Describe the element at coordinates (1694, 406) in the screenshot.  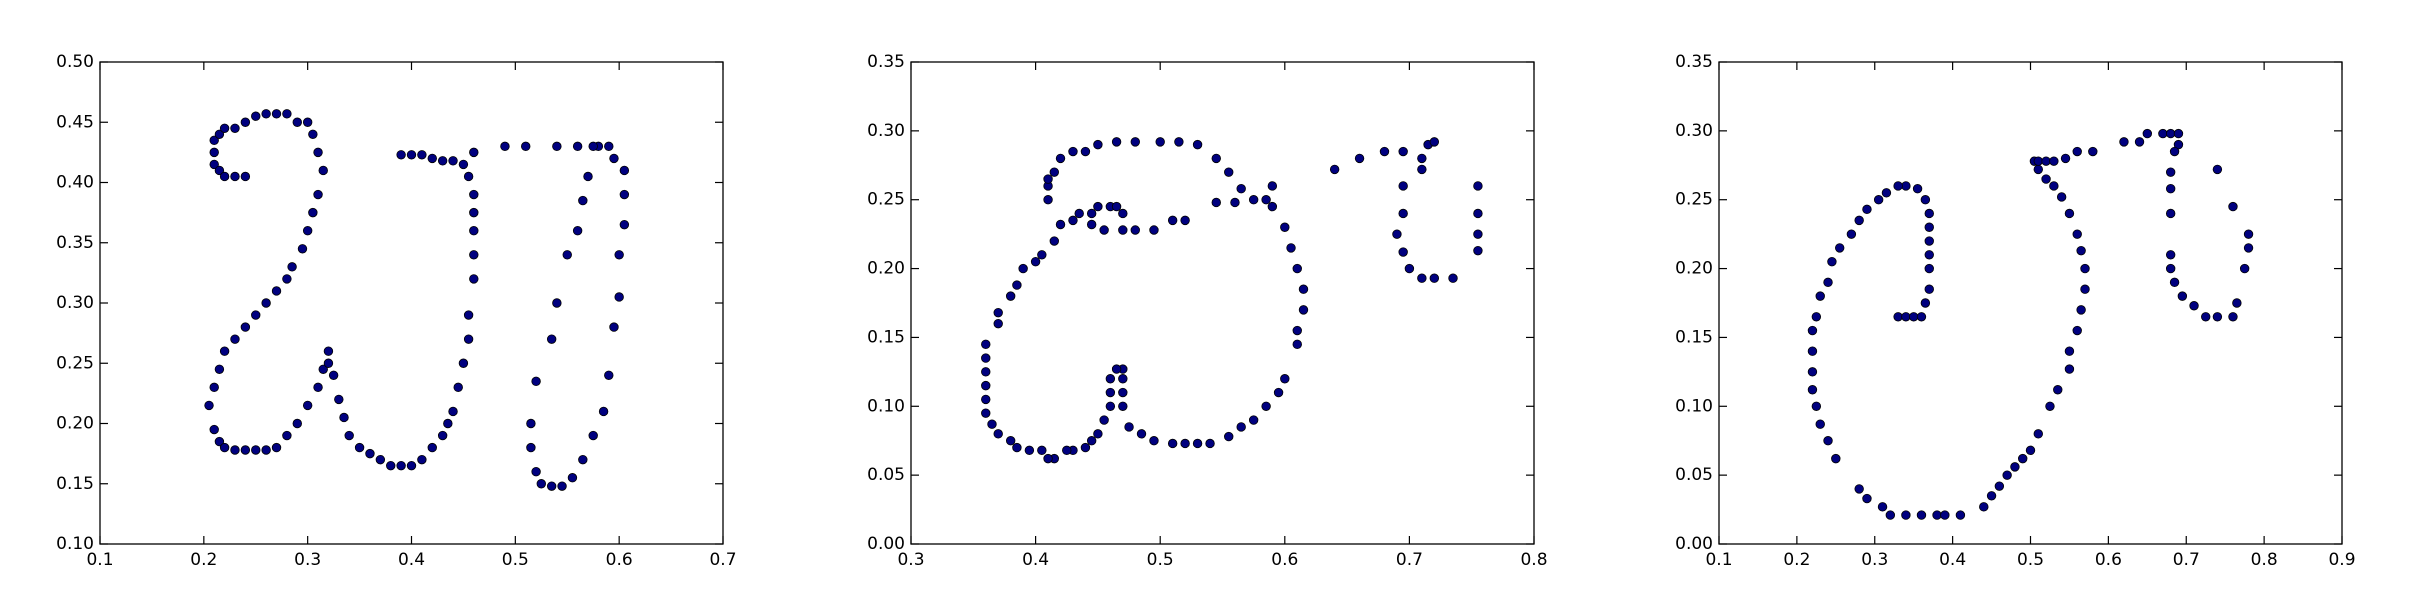
I see `y-tick-label: 0.10` at that location.